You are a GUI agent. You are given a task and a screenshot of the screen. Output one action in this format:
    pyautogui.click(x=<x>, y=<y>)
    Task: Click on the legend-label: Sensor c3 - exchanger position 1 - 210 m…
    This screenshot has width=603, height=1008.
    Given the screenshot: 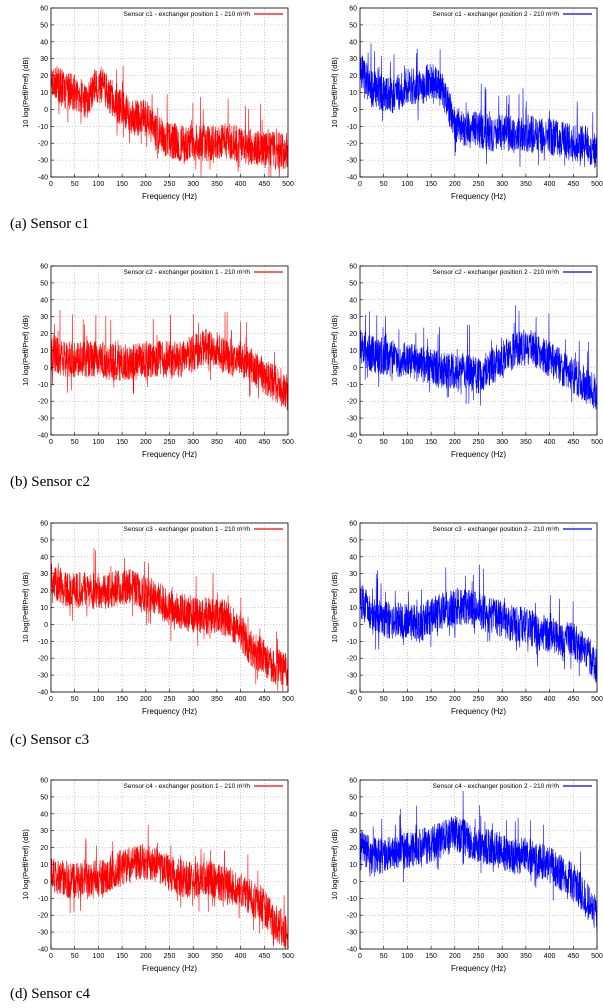 What is the action you would take?
    pyautogui.click(x=187, y=529)
    